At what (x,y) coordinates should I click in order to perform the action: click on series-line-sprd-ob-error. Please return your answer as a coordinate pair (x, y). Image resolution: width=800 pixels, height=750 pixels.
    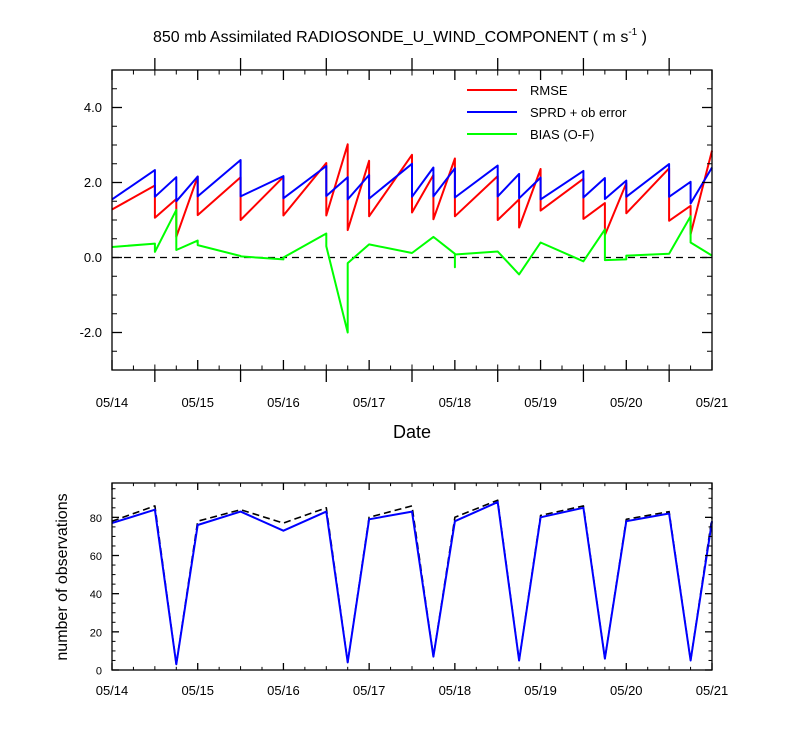
    Looking at the image, I should click on (412, 182).